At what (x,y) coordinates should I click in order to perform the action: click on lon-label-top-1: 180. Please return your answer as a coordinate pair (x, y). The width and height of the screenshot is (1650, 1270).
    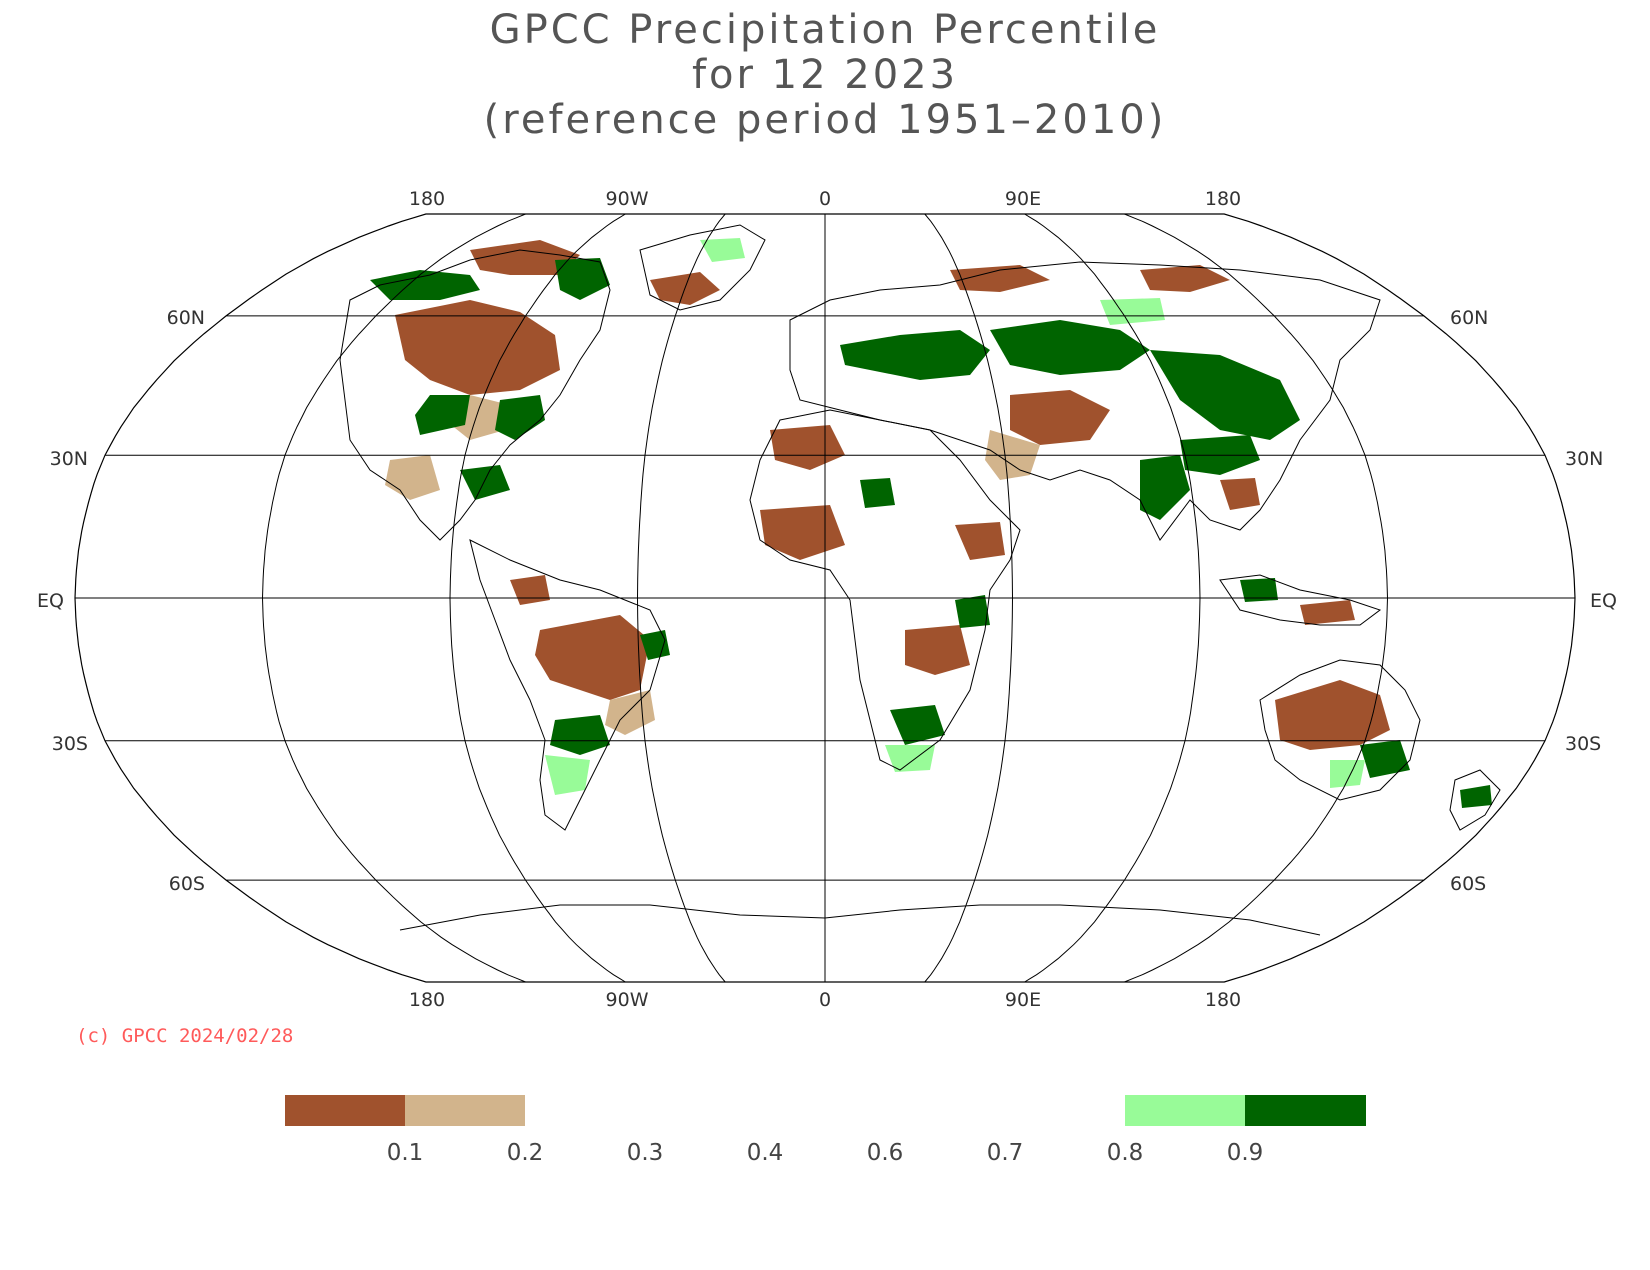
    Looking at the image, I should click on (427, 199).